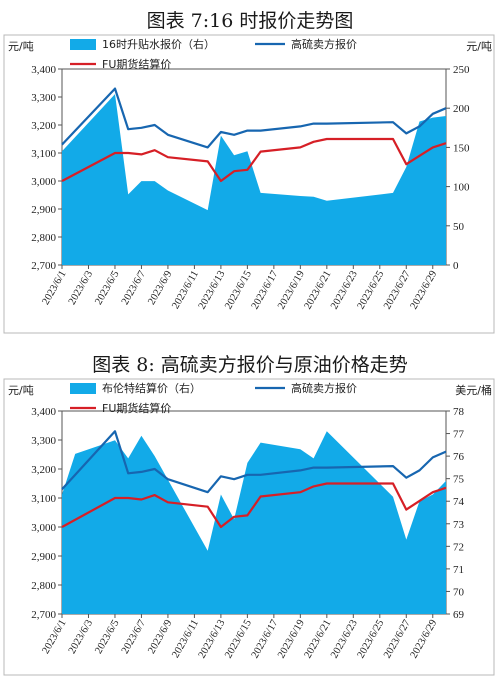 The height and width of the screenshot is (680, 500). Describe the element at coordinates (43, 70) in the screenshot. I see `chart-7-ytick-label: 3,400` at that location.